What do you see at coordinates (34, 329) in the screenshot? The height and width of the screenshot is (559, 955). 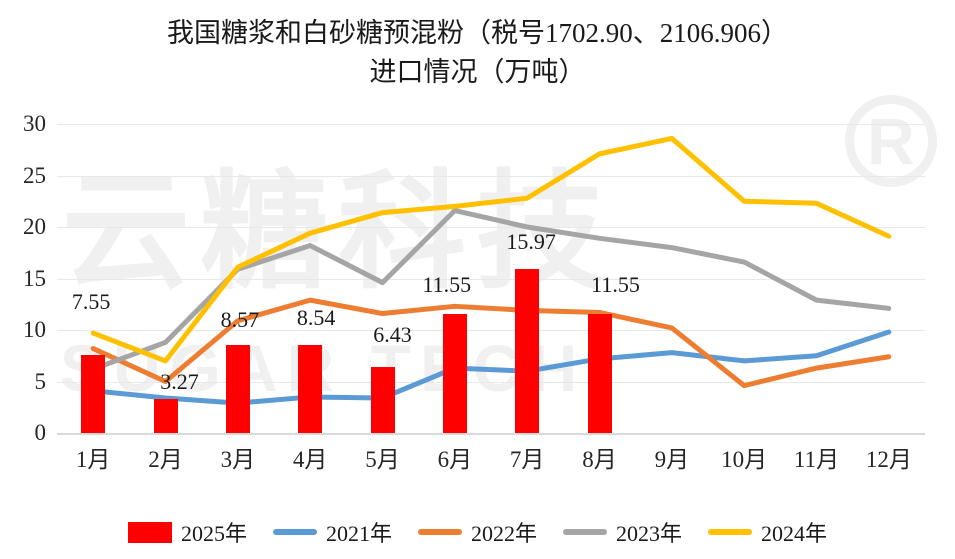 I see `y-axis-tick-label: 10` at bounding box center [34, 329].